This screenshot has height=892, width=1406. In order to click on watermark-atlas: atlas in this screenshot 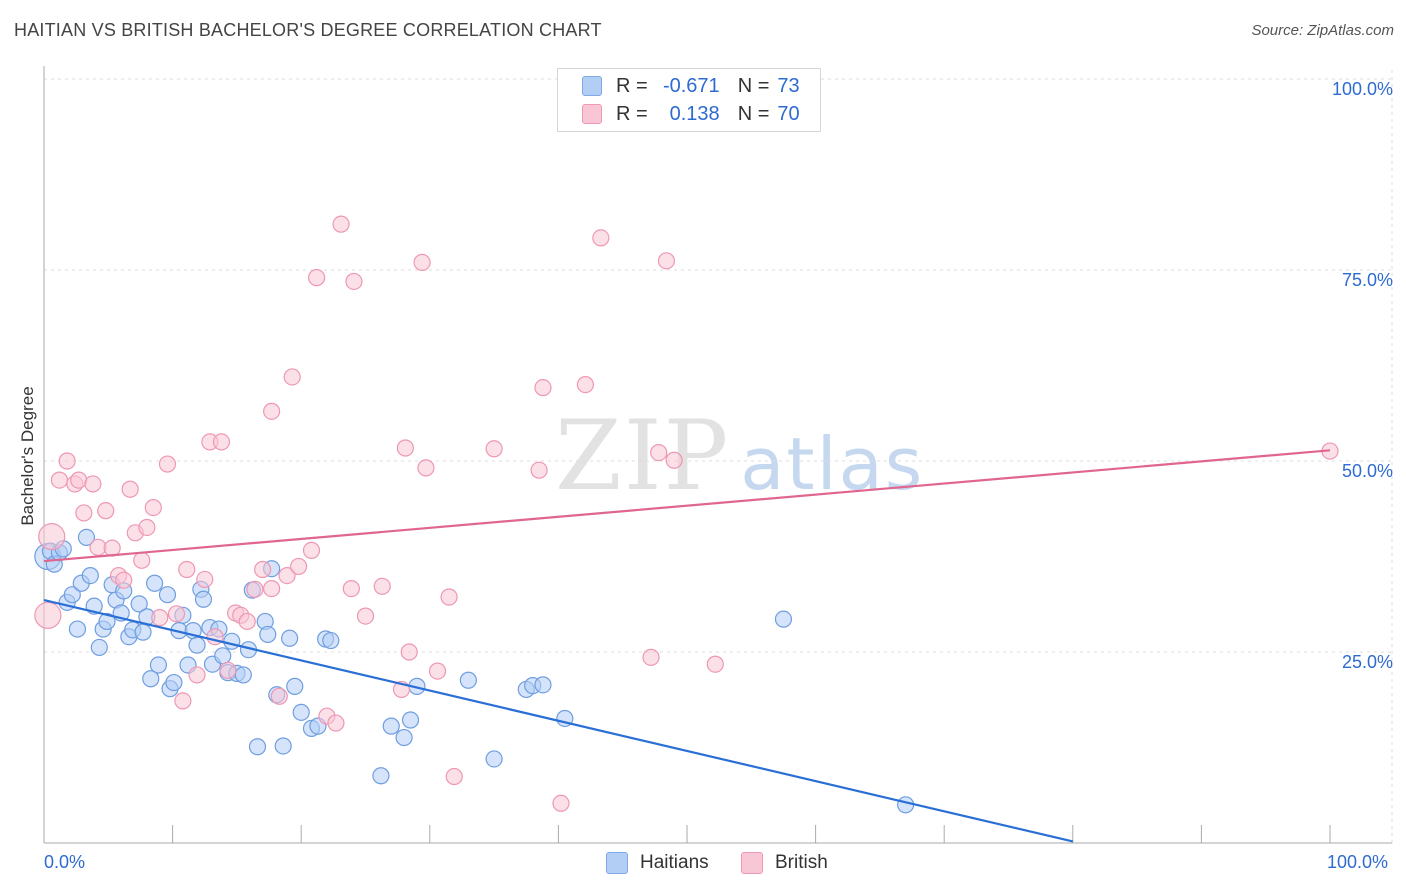, I will do `click(832, 464)`.